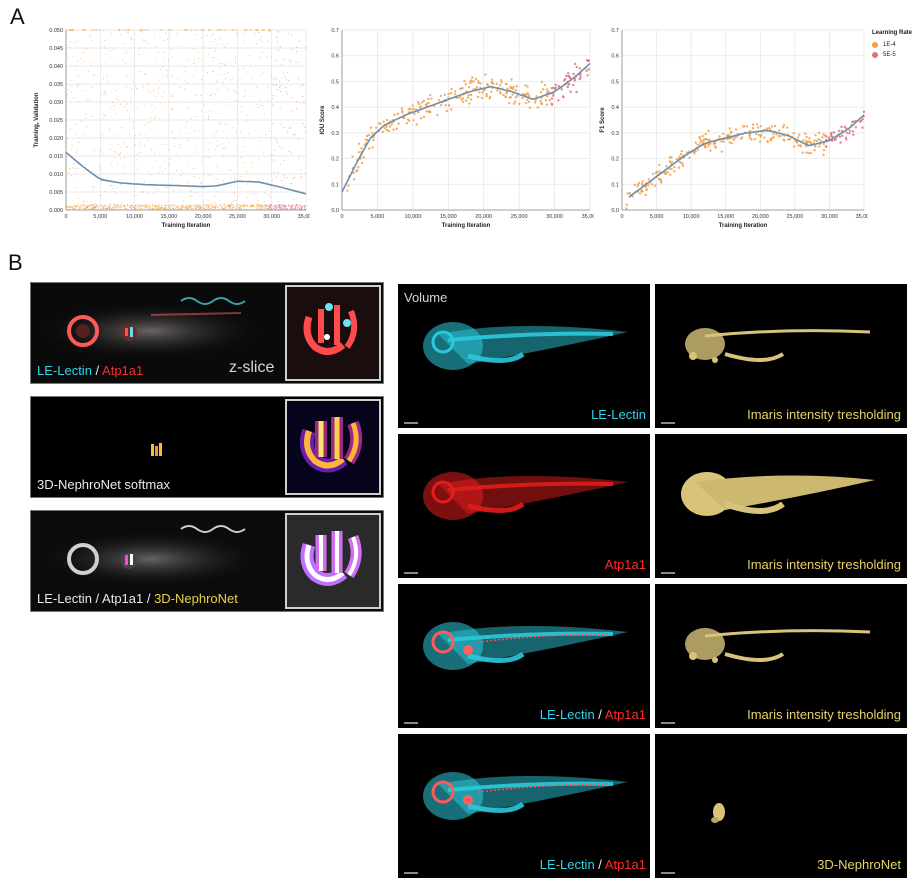 This screenshot has height=884, width=921. I want to click on y-tick-label: 0.7, so click(335, 31).